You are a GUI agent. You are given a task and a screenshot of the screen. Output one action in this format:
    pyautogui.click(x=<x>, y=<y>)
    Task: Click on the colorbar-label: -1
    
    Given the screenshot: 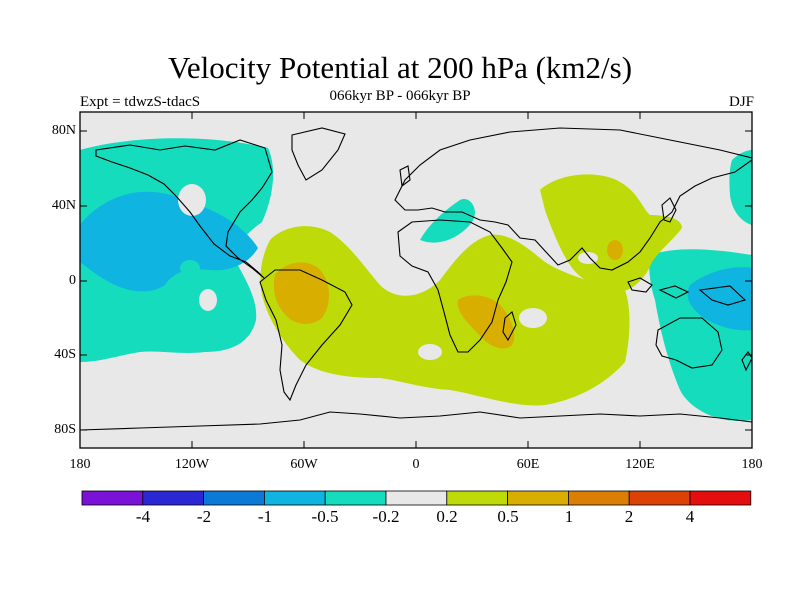 What is the action you would take?
    pyautogui.click(x=265, y=516)
    